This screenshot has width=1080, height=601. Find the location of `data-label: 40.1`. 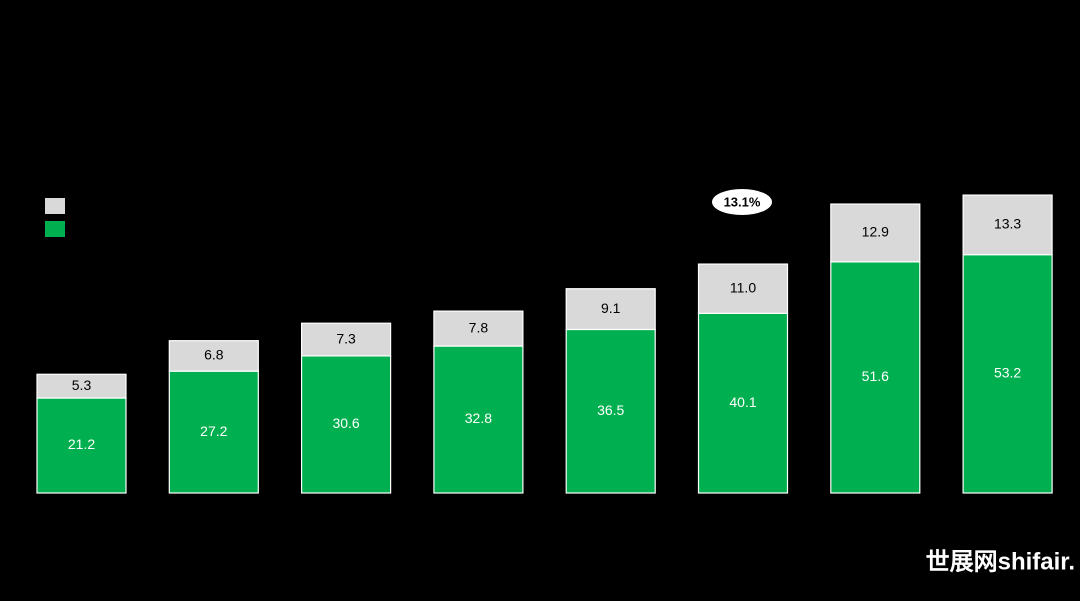

data-label: 40.1 is located at coordinates (742, 402).